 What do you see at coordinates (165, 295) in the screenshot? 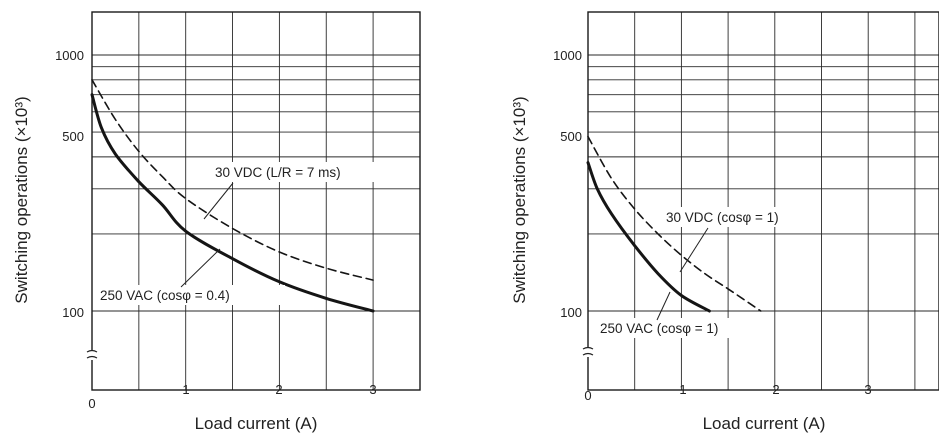
I see `annotation-250vac-label: 250 VAC (cosφ = 0.4)` at bounding box center [165, 295].